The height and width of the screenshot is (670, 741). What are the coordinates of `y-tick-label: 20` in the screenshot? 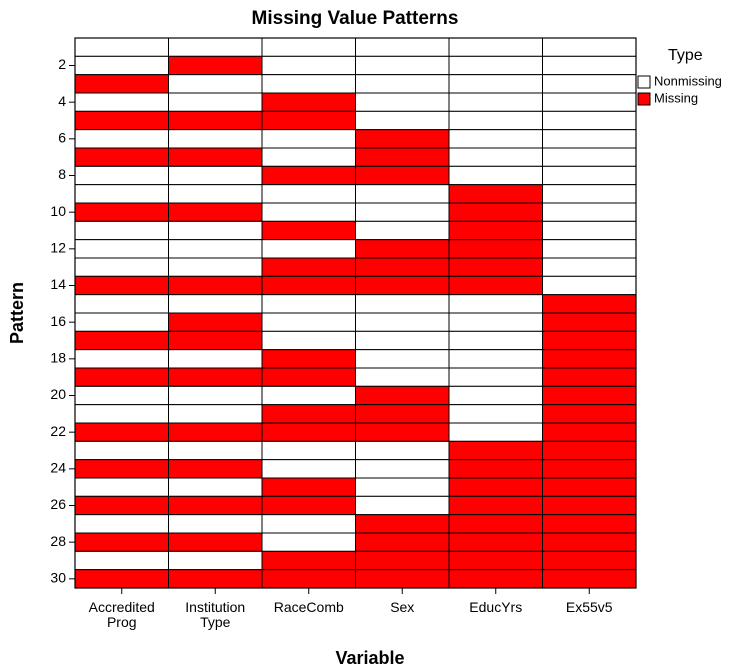 It's located at (58, 394).